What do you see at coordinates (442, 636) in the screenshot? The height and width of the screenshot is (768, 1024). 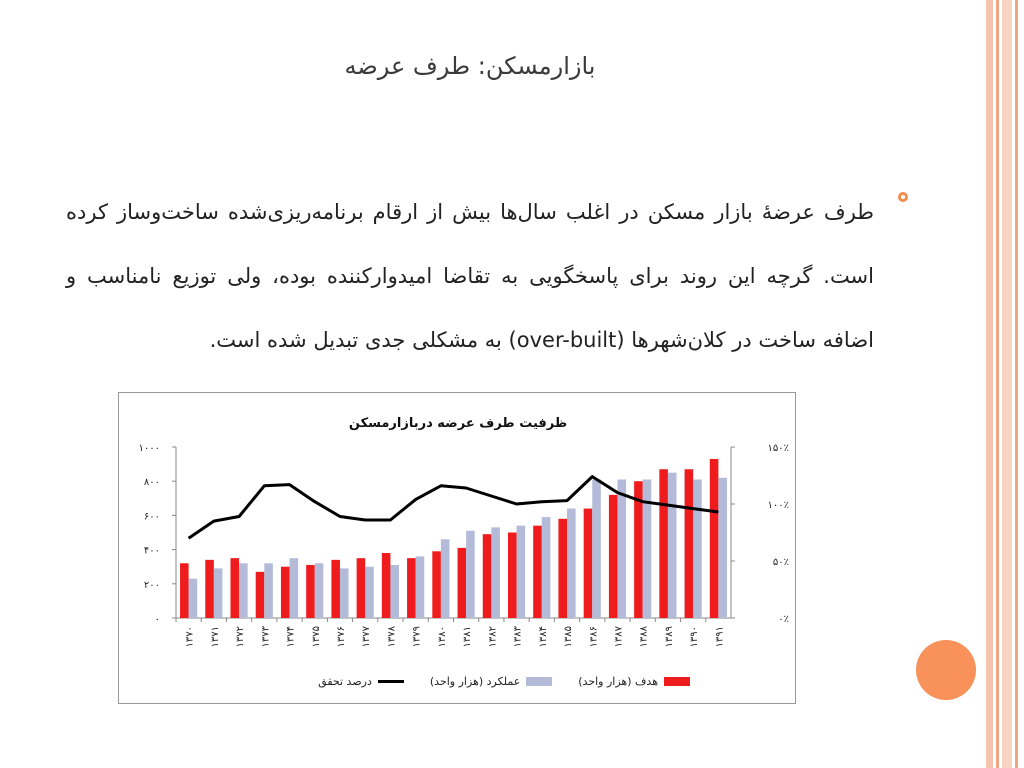 I see `x-axis-tick-label: ۱۳۸۰` at bounding box center [442, 636].